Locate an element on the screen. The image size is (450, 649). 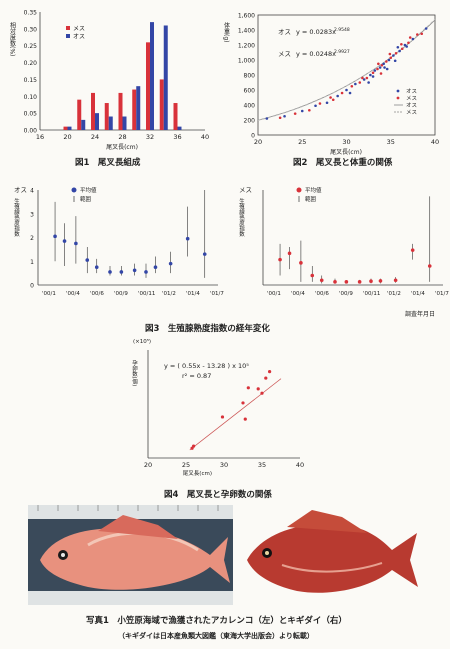
panel-title: オス is located at coordinates (20, 190).